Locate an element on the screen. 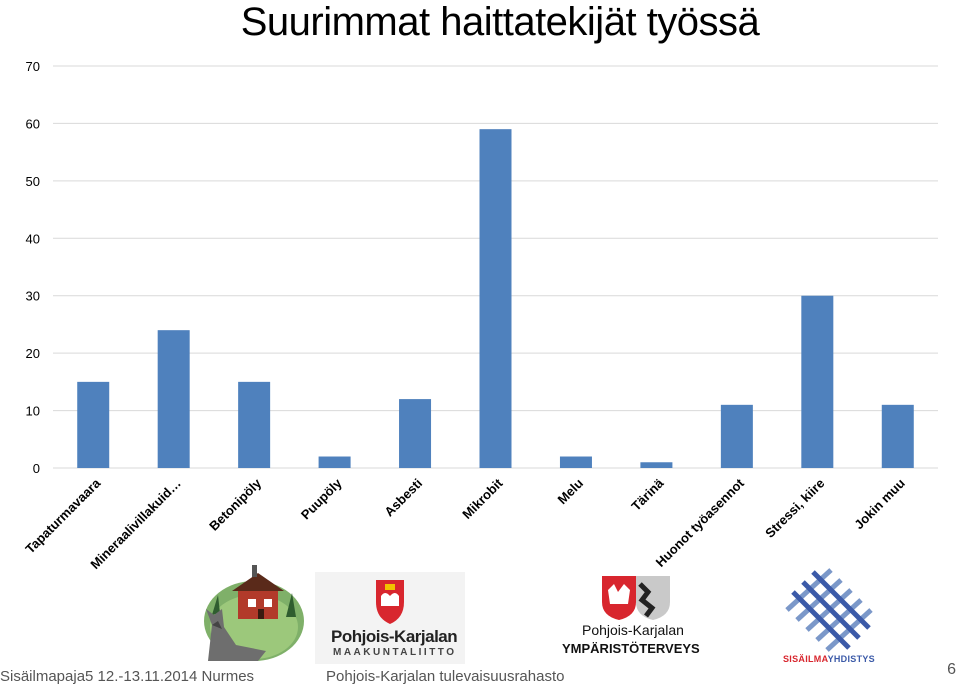 The height and width of the screenshot is (687, 960). ymparistoterveys-name: Pohjois-Karjalan is located at coordinates (633, 630).